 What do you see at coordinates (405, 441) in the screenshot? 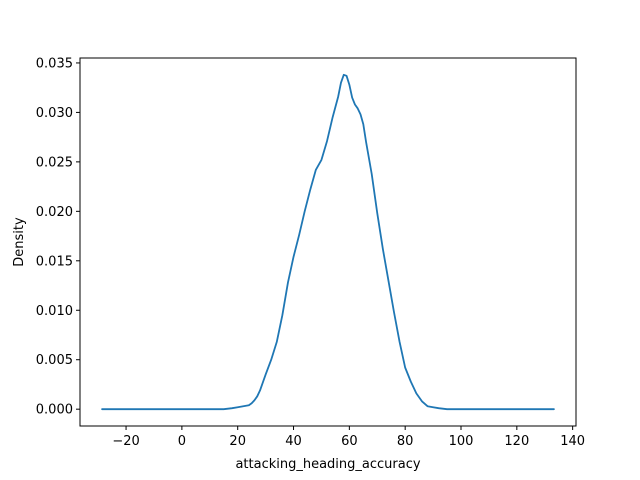
I see `x-tick-label: 80` at bounding box center [405, 441].